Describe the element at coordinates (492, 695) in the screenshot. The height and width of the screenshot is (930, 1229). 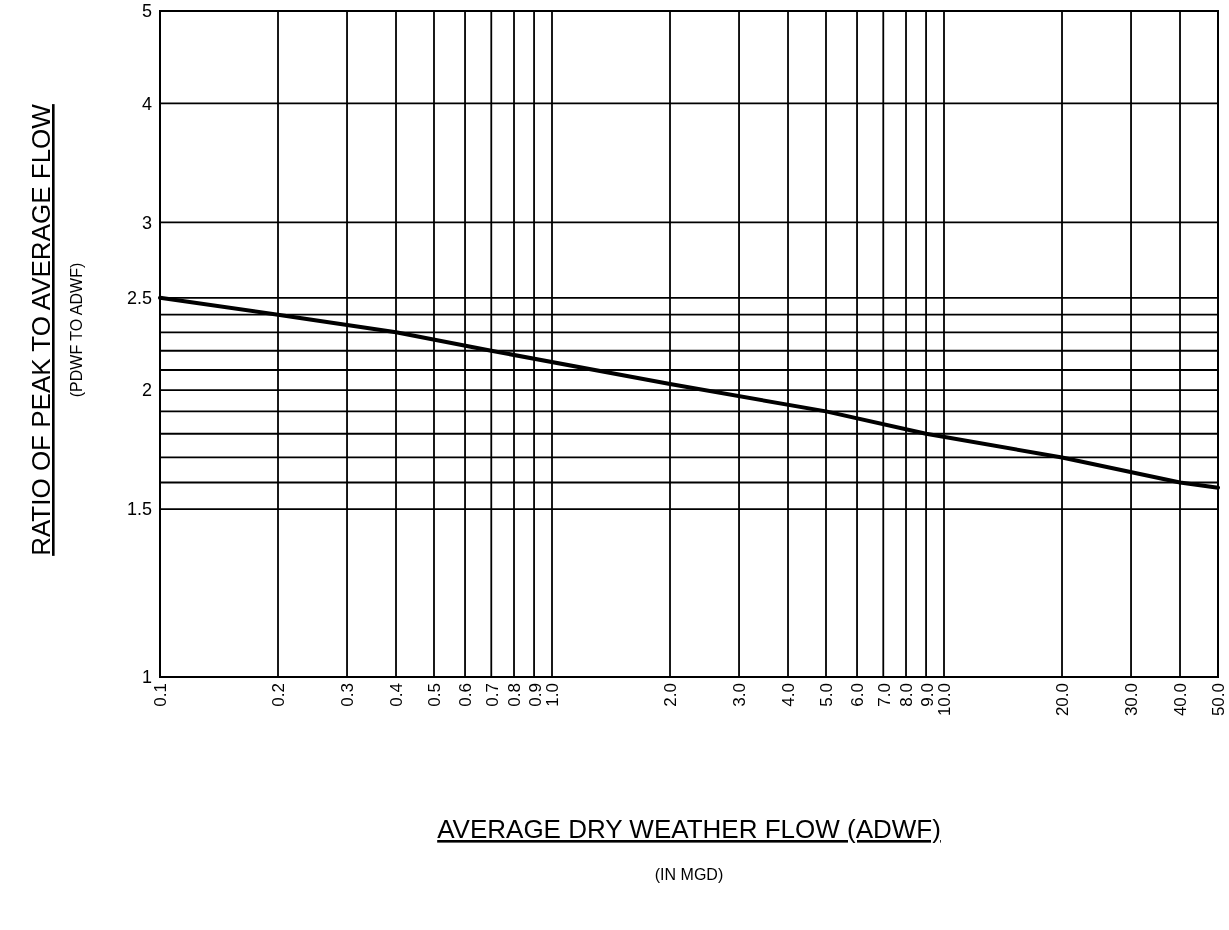
I see `x-tick-label: 0.7` at that location.